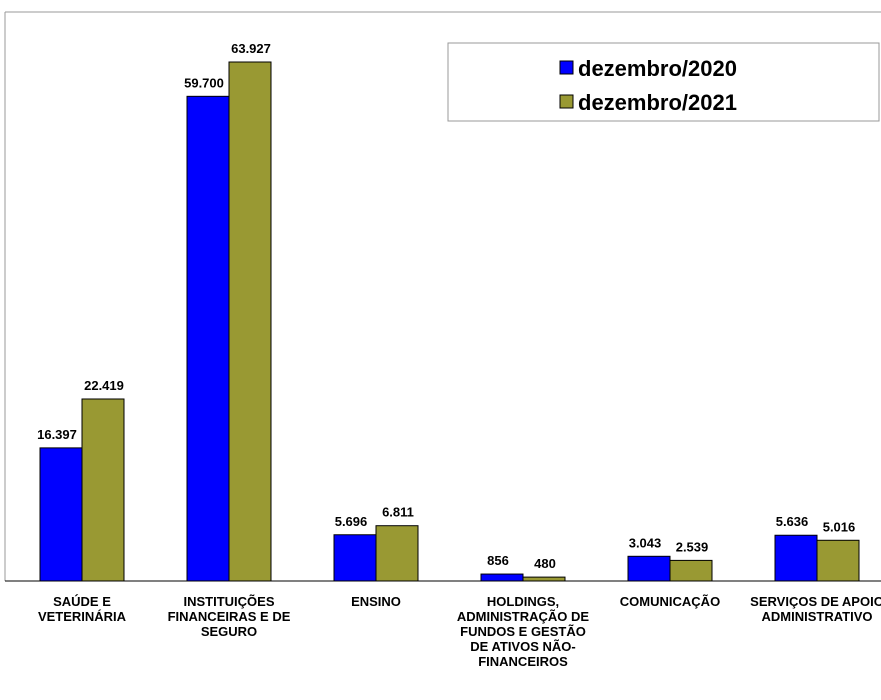  Describe the element at coordinates (57, 434) in the screenshot. I see `value-label: 16.397` at that location.